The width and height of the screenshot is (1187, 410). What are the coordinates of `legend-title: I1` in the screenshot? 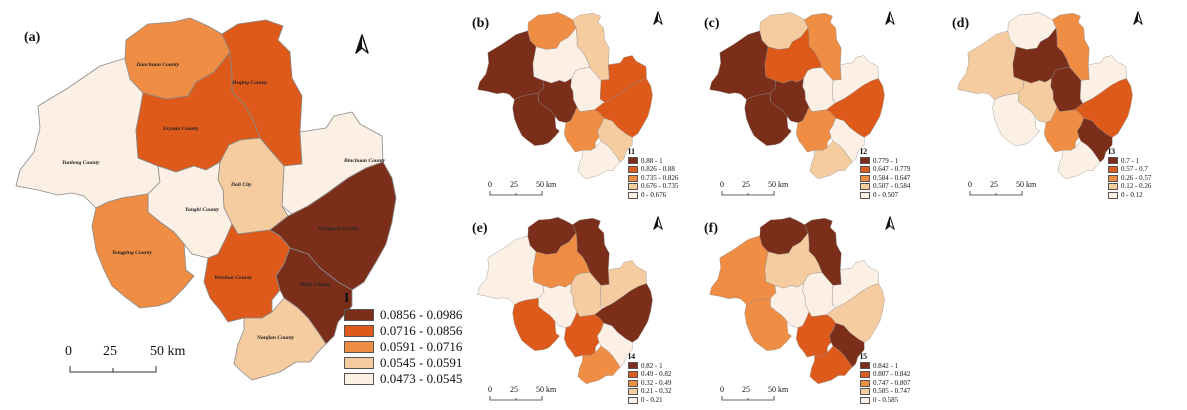 It's located at (632, 151).